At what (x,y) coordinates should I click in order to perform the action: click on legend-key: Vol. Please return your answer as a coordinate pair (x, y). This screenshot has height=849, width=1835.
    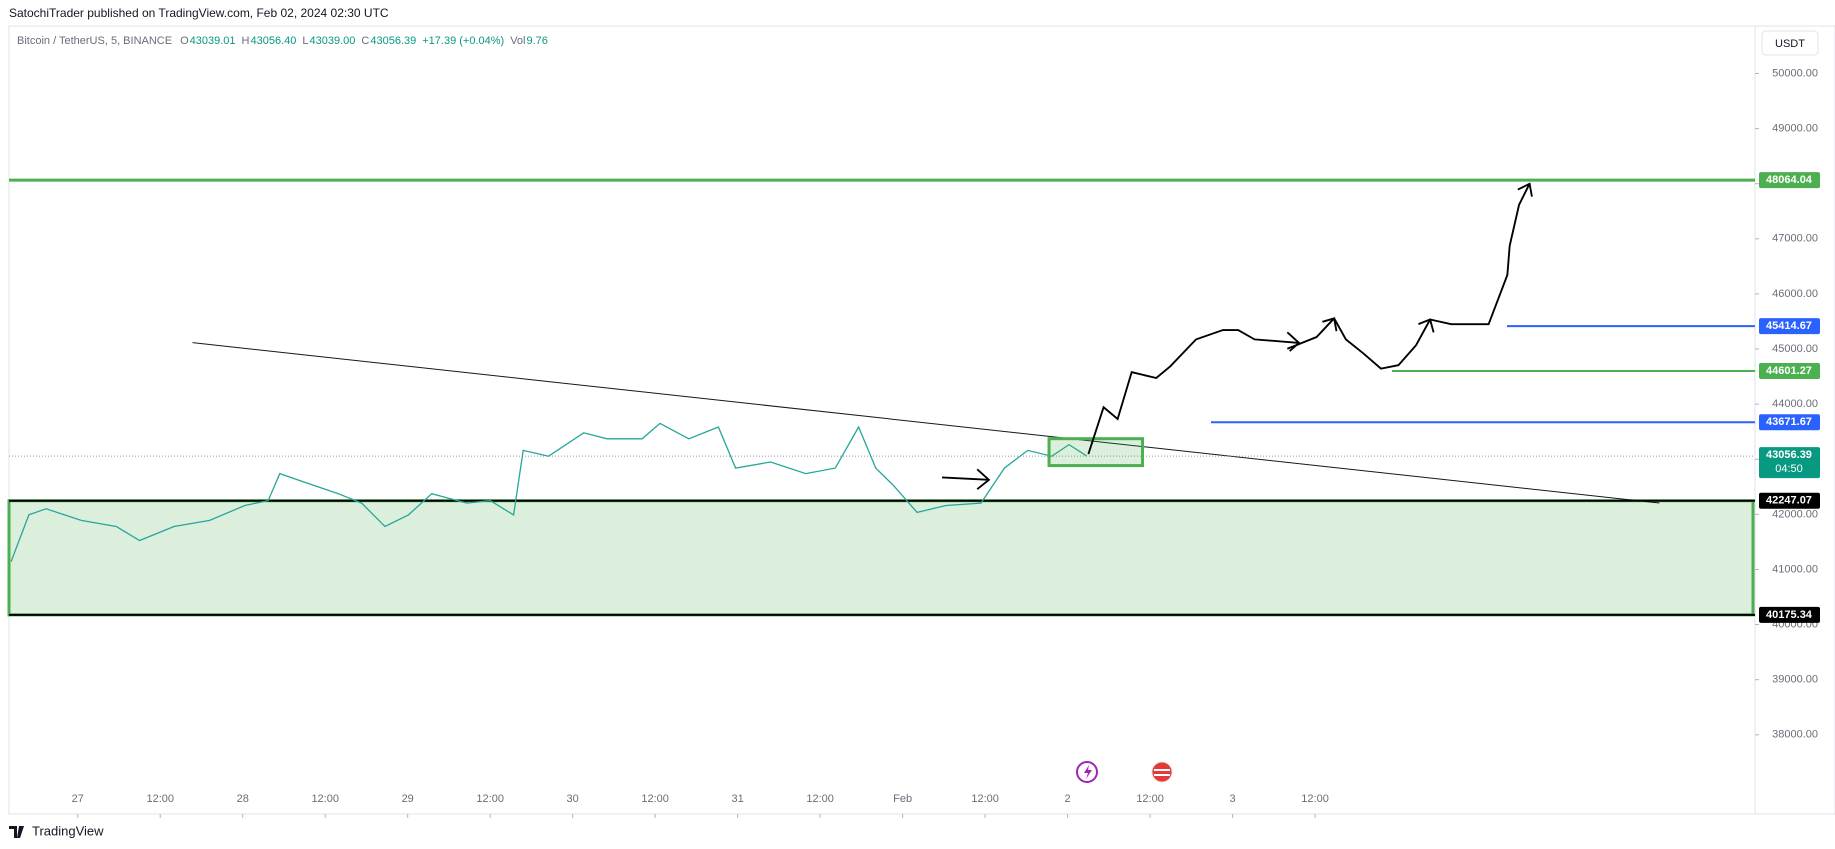
    Looking at the image, I should click on (517, 41).